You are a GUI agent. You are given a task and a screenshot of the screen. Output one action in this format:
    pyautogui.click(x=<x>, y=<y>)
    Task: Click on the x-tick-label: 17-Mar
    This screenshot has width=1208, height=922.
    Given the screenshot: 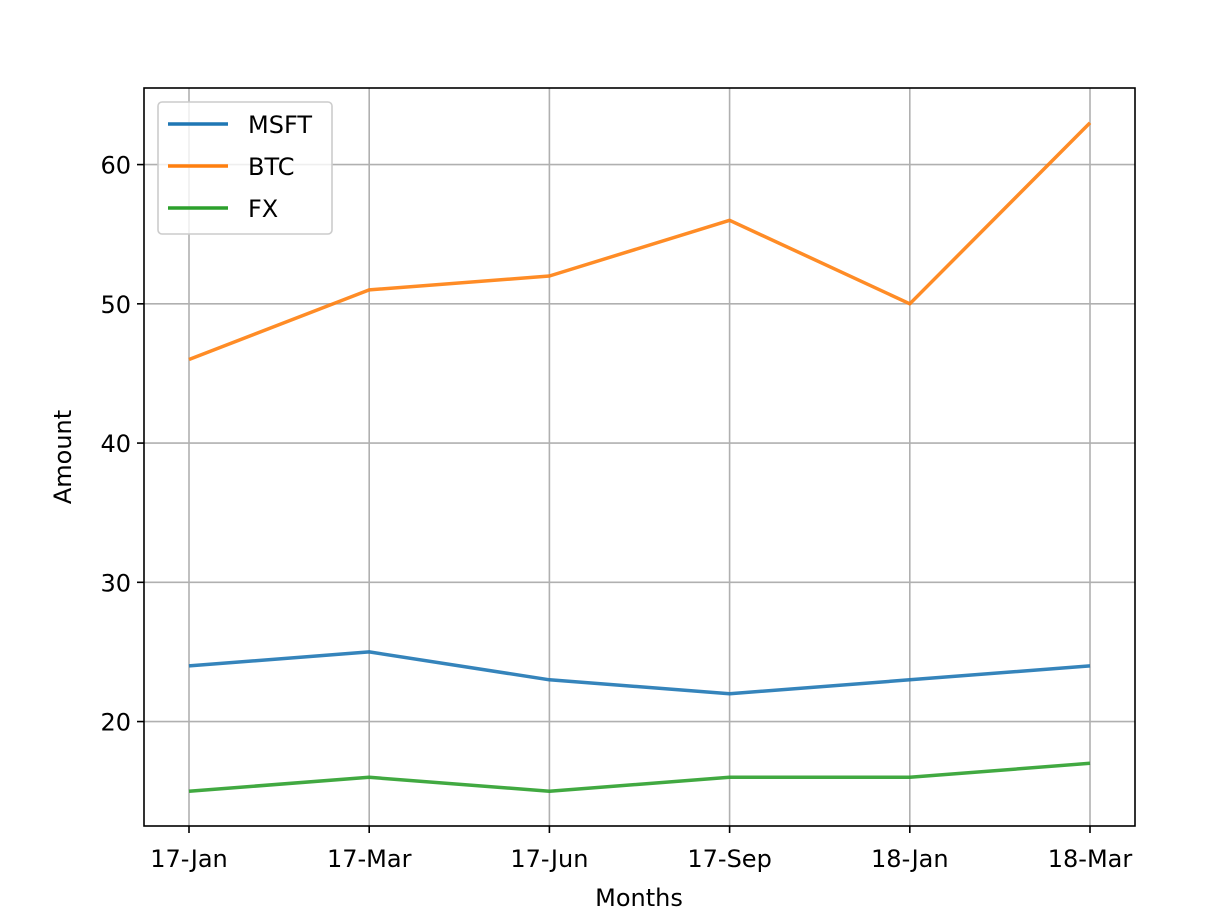 What is the action you would take?
    pyautogui.click(x=369, y=859)
    